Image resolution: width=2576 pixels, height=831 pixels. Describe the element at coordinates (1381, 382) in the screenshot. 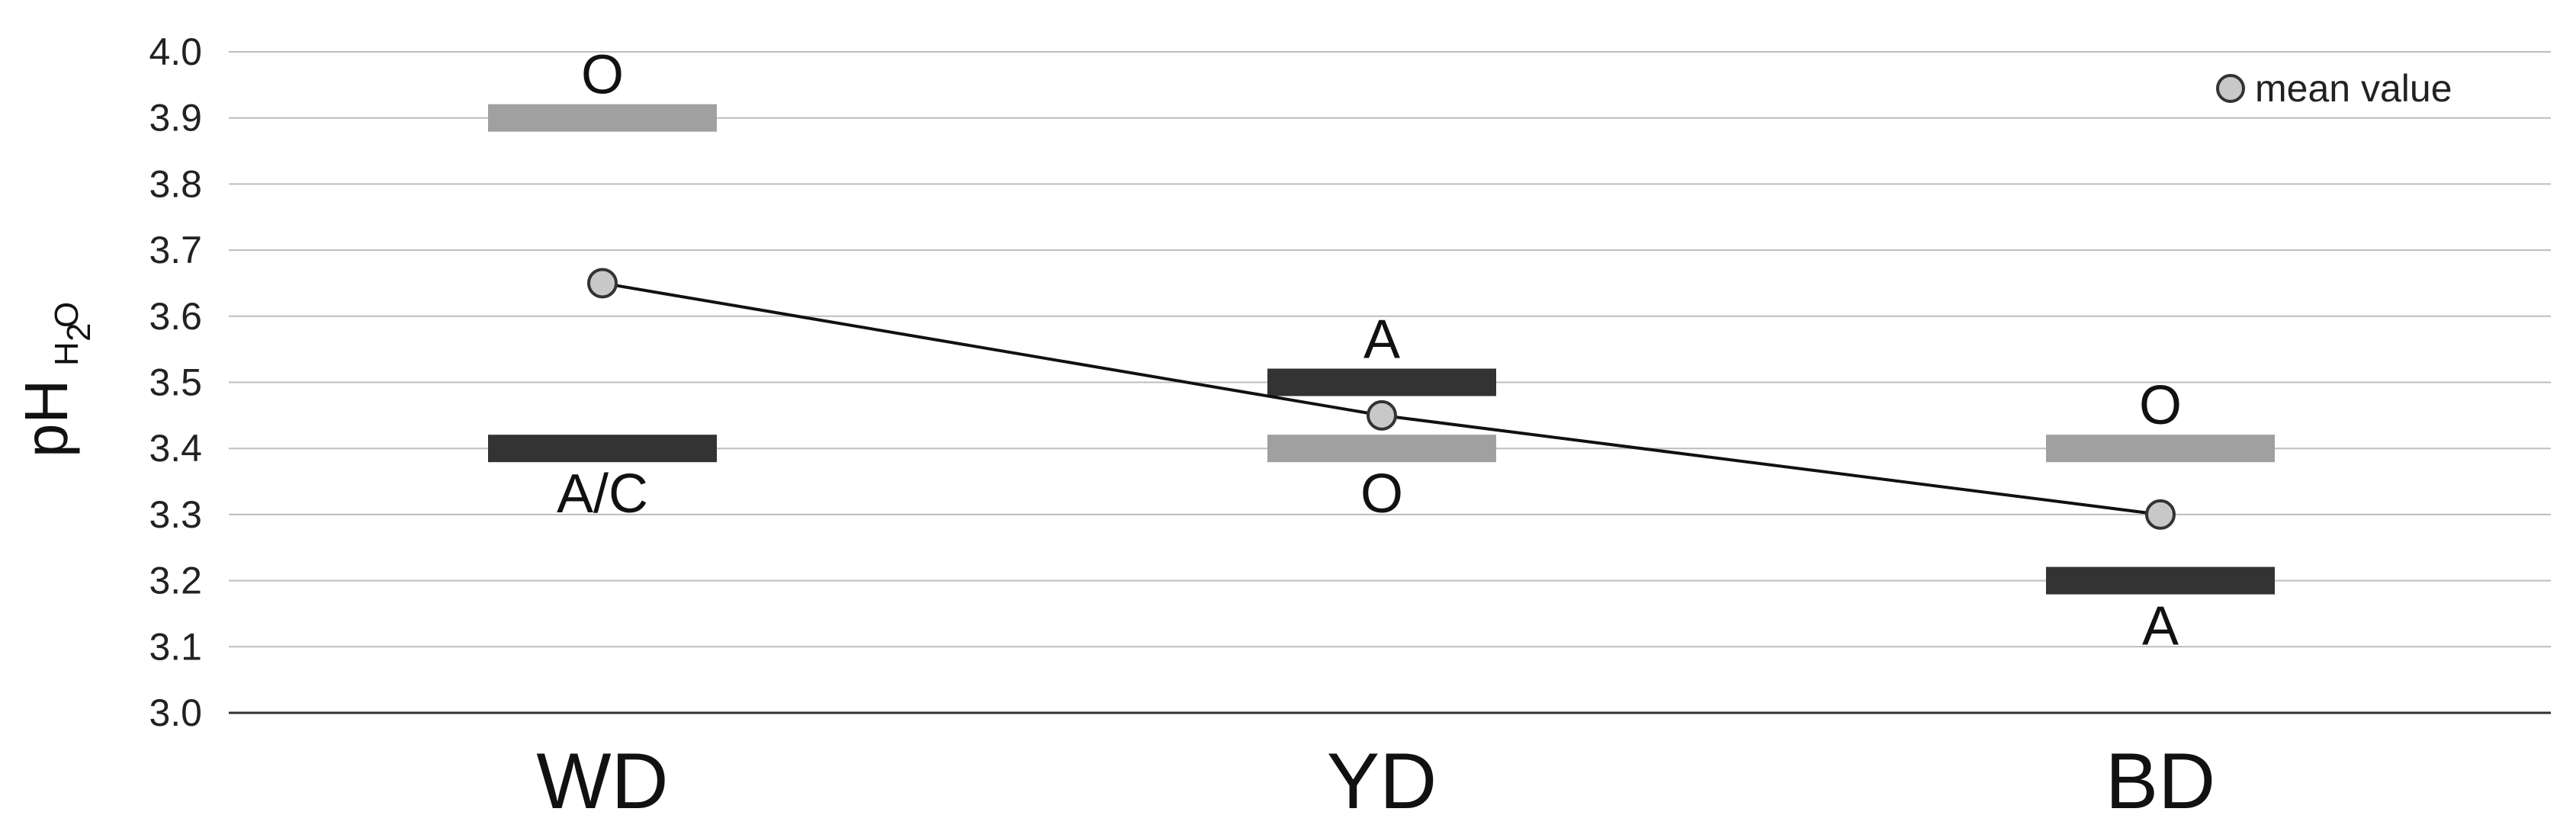

I see `horizon-bar-yd-a` at that location.